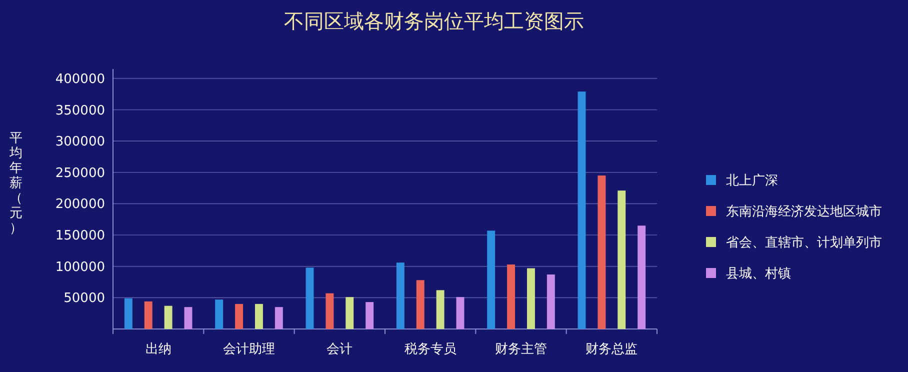  Describe the element at coordinates (249, 349) in the screenshot. I see `x-tick-label: 会计助理` at that location.